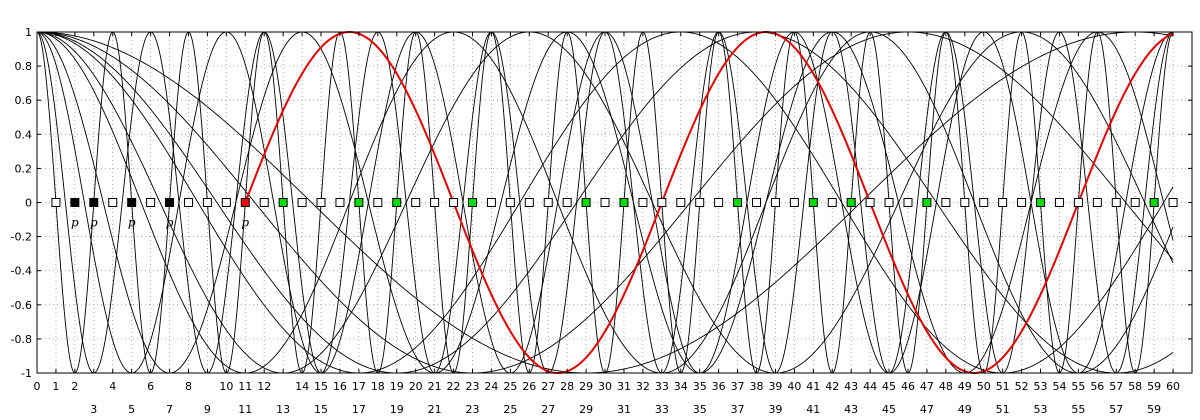 This screenshot has width=1200, height=420. Describe the element at coordinates (1116, 386) in the screenshot. I see `x-tick-label: 57` at that location.